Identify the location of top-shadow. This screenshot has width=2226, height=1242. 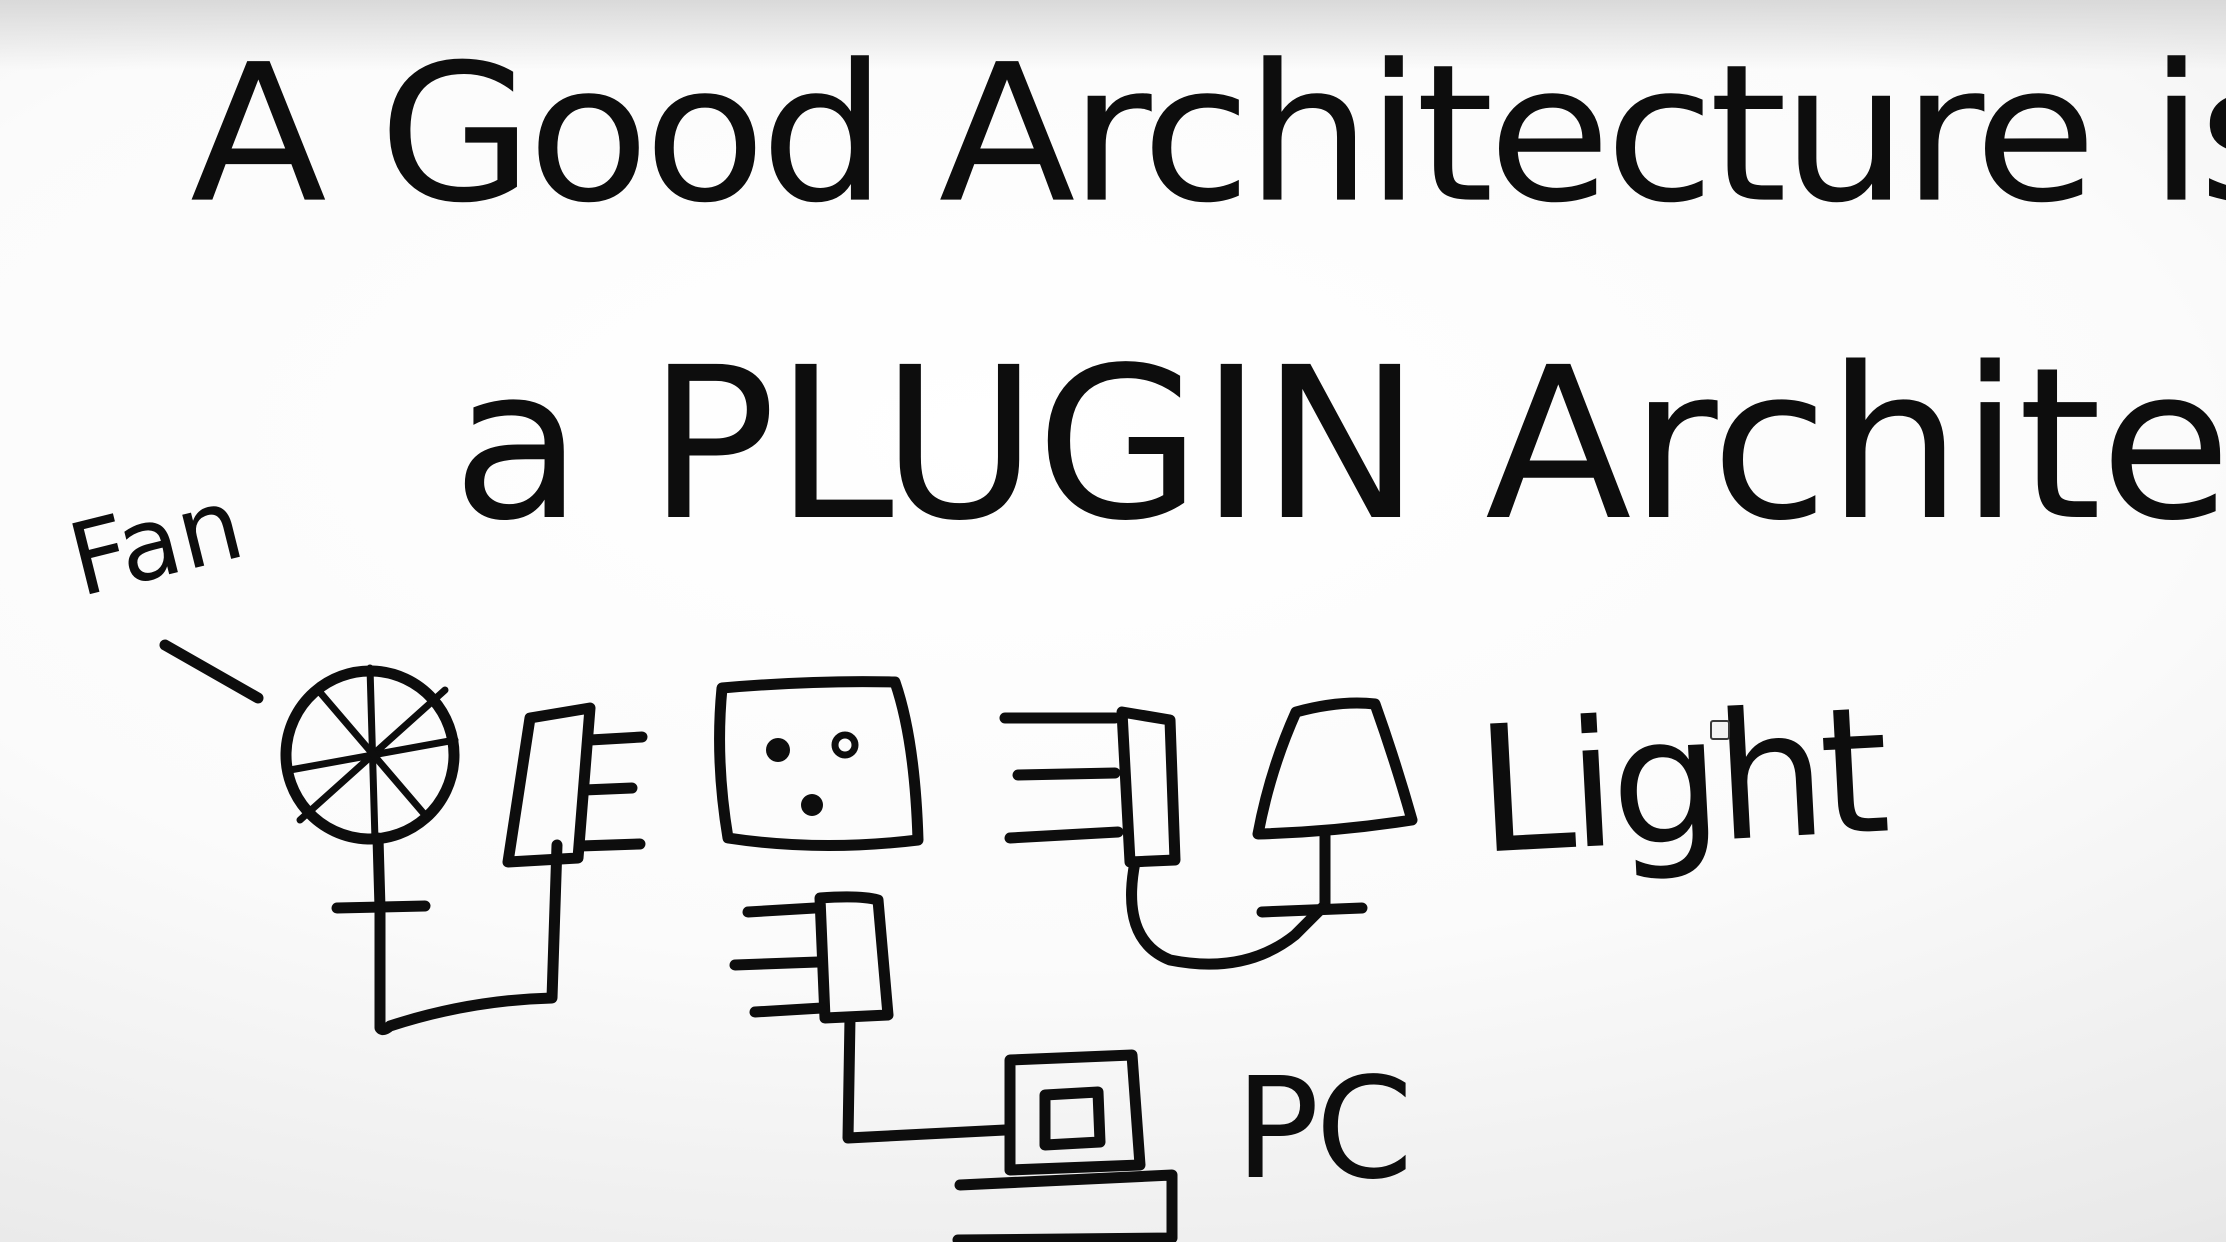
(1113, 35).